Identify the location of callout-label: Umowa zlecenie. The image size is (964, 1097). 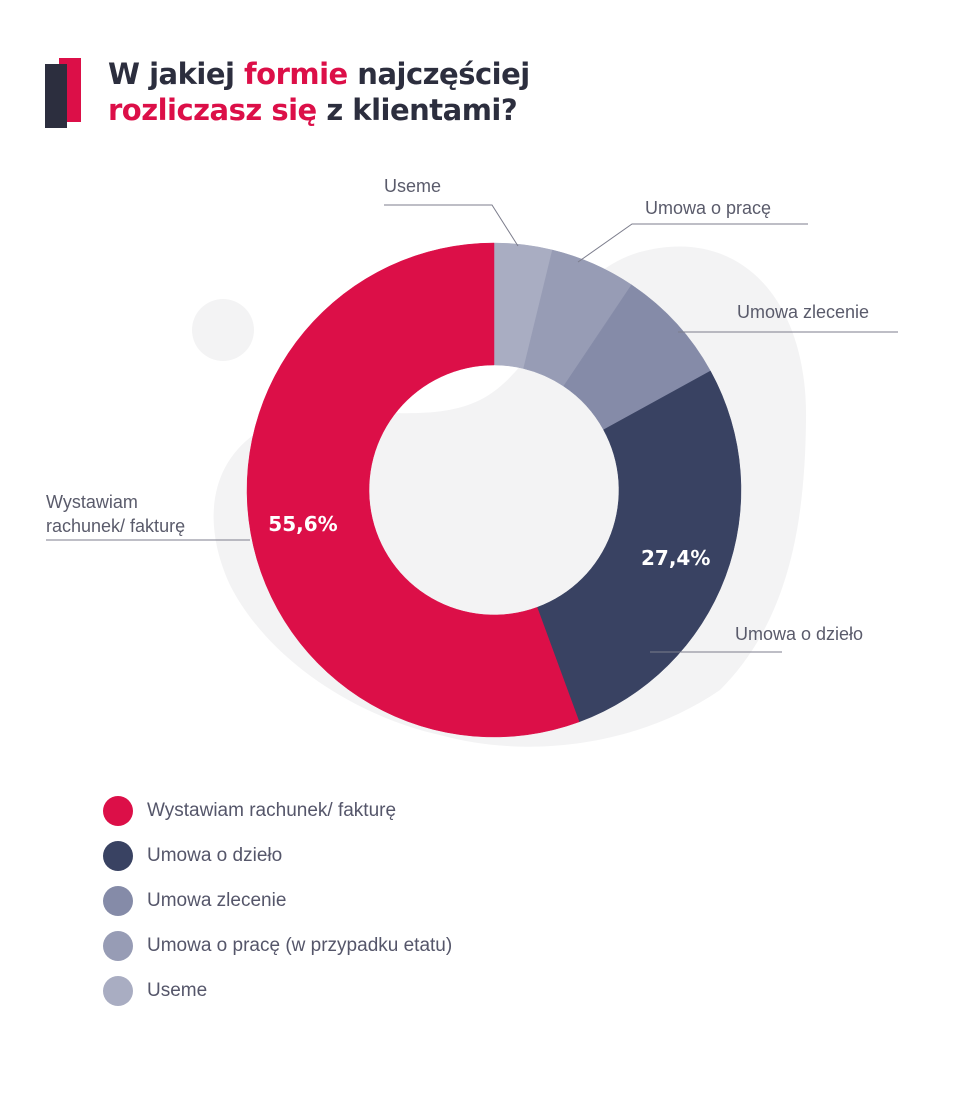
(803, 312).